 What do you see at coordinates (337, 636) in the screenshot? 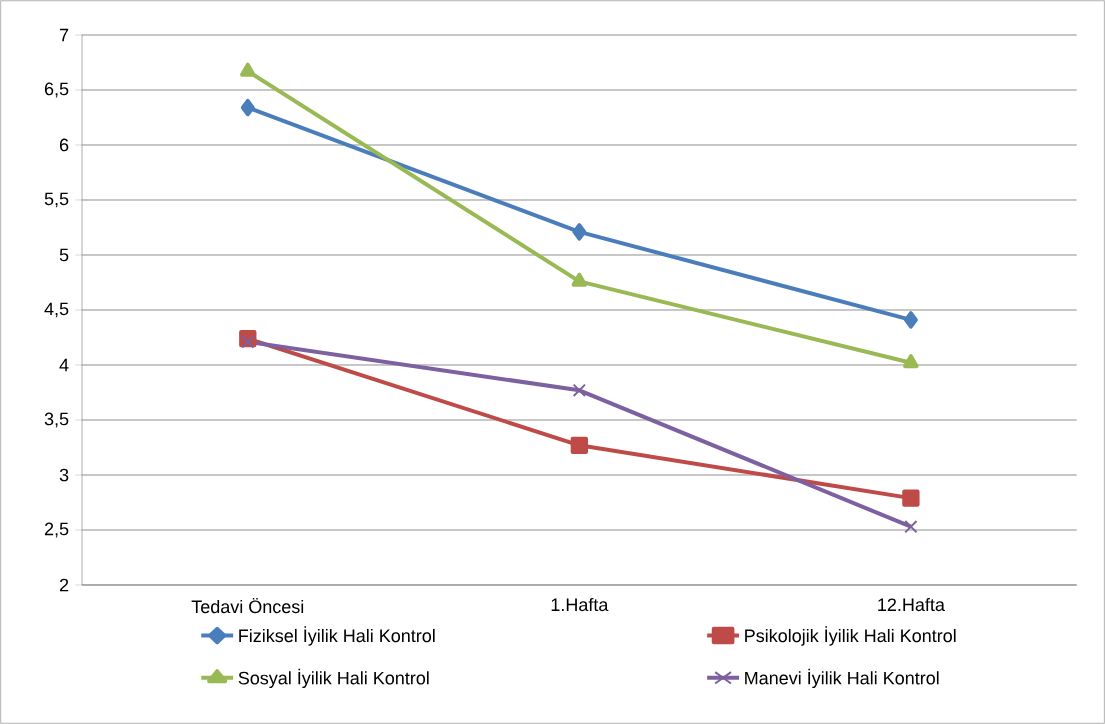
I see `legend-label: Fiziksel İyilik Hali Kontrol` at bounding box center [337, 636].